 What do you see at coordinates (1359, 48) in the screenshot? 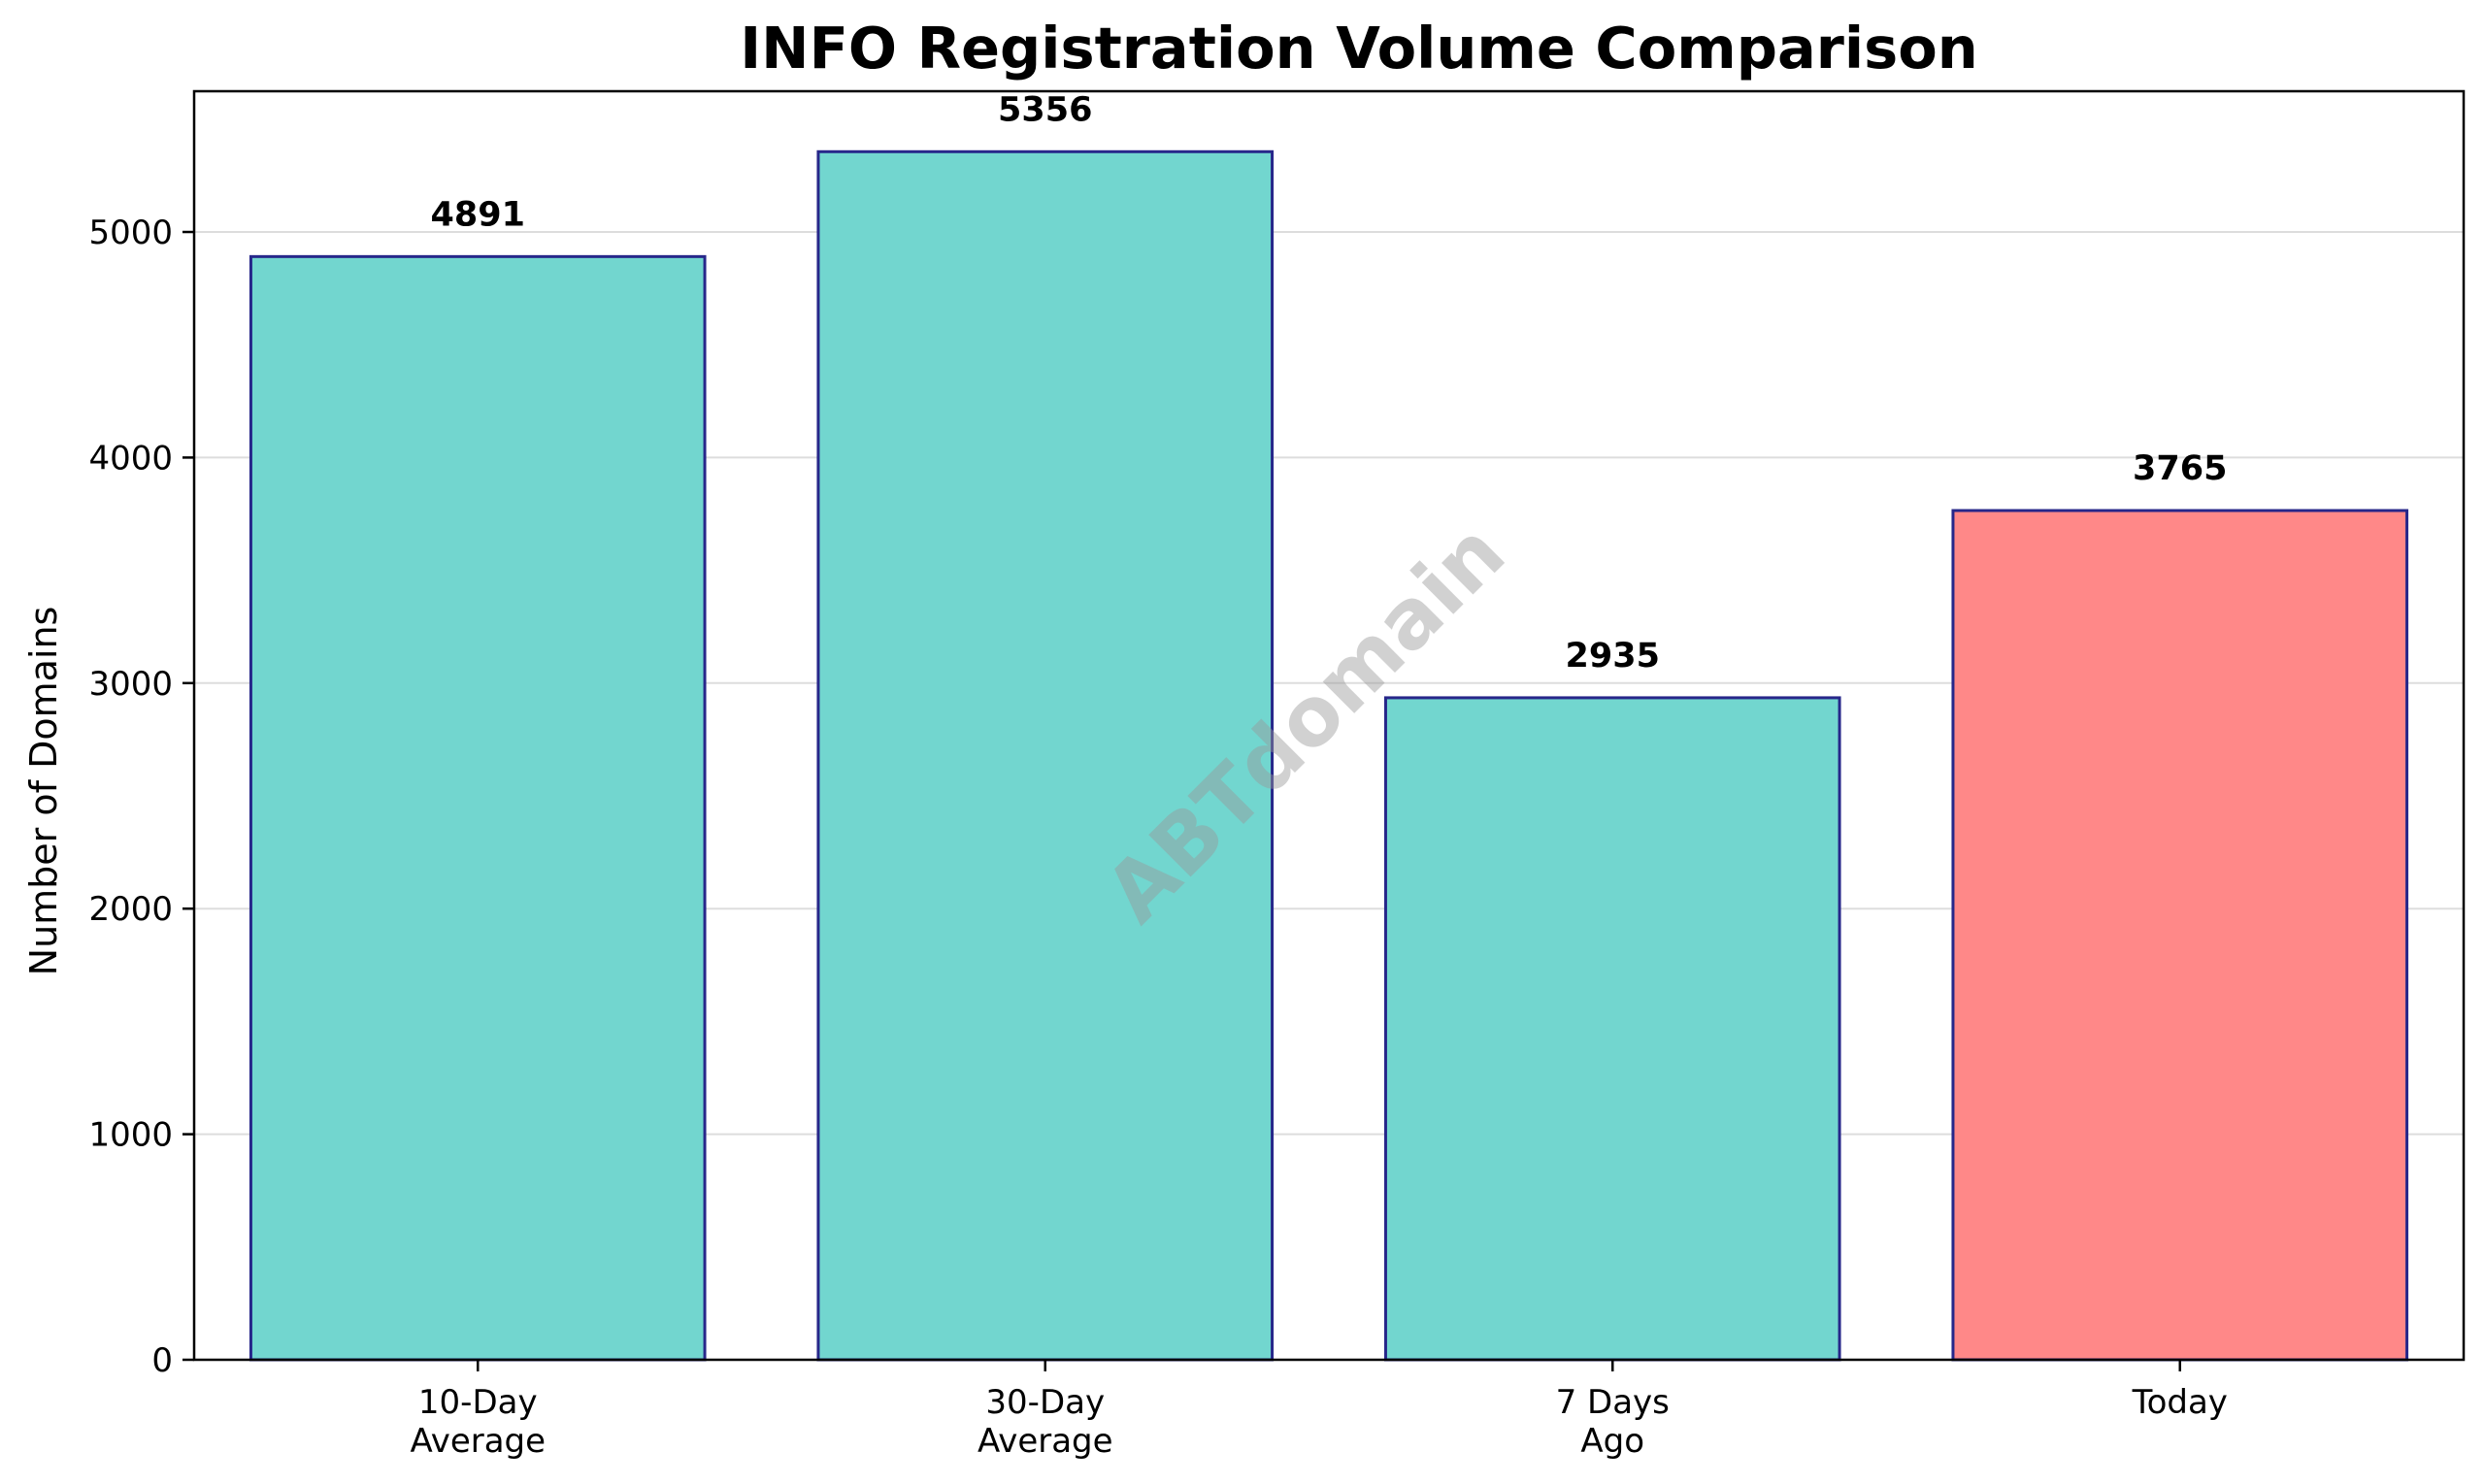
I see `chart-title: INFO Registration Volume Comparison` at bounding box center [1359, 48].